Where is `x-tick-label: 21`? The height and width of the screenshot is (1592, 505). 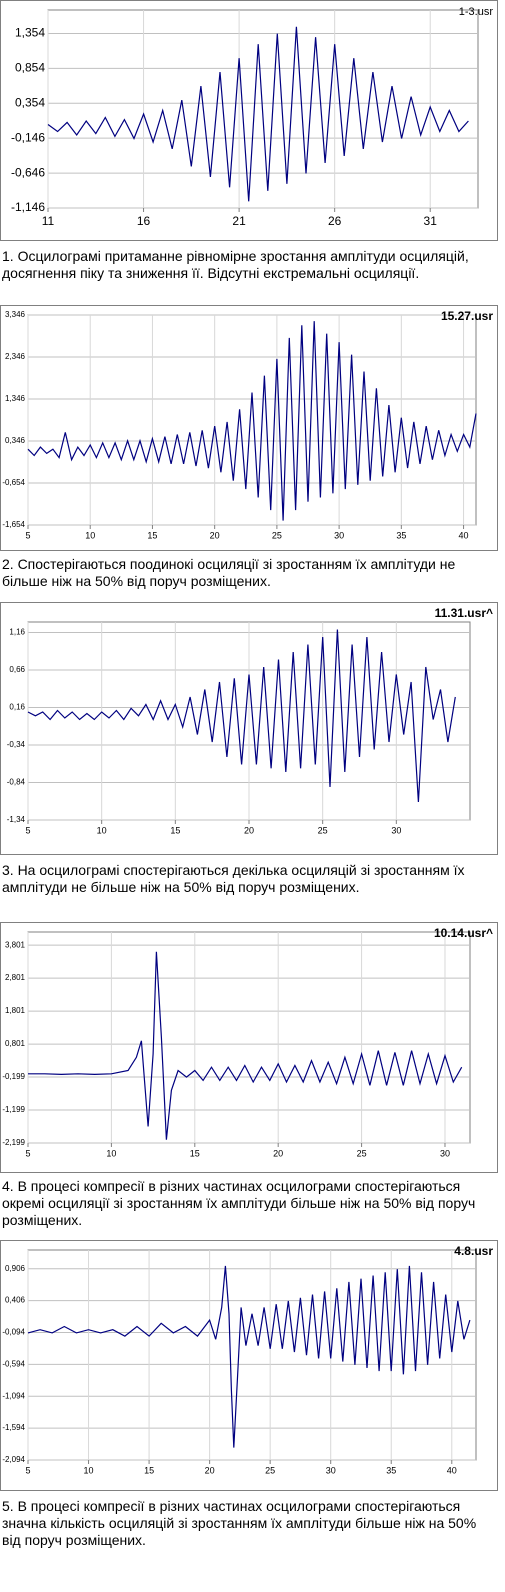
x-tick-label: 21 is located at coordinates (239, 221).